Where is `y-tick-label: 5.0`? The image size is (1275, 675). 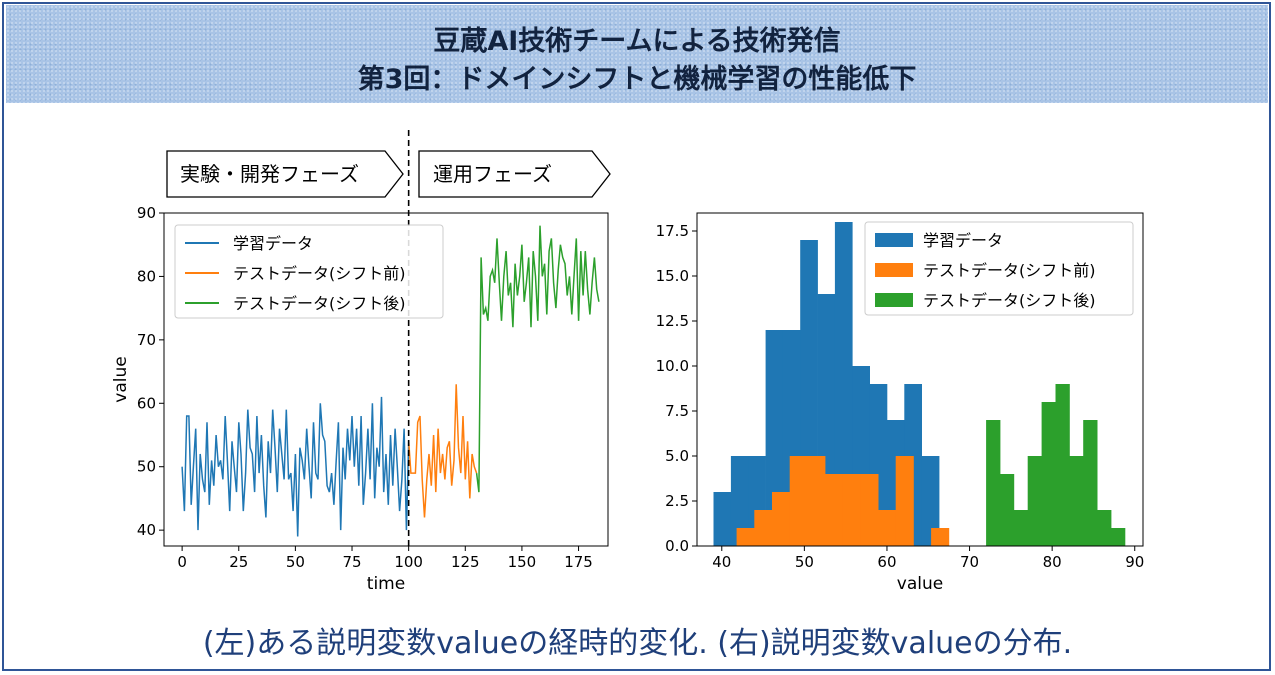
y-tick-label: 5.0 is located at coordinates (677, 456).